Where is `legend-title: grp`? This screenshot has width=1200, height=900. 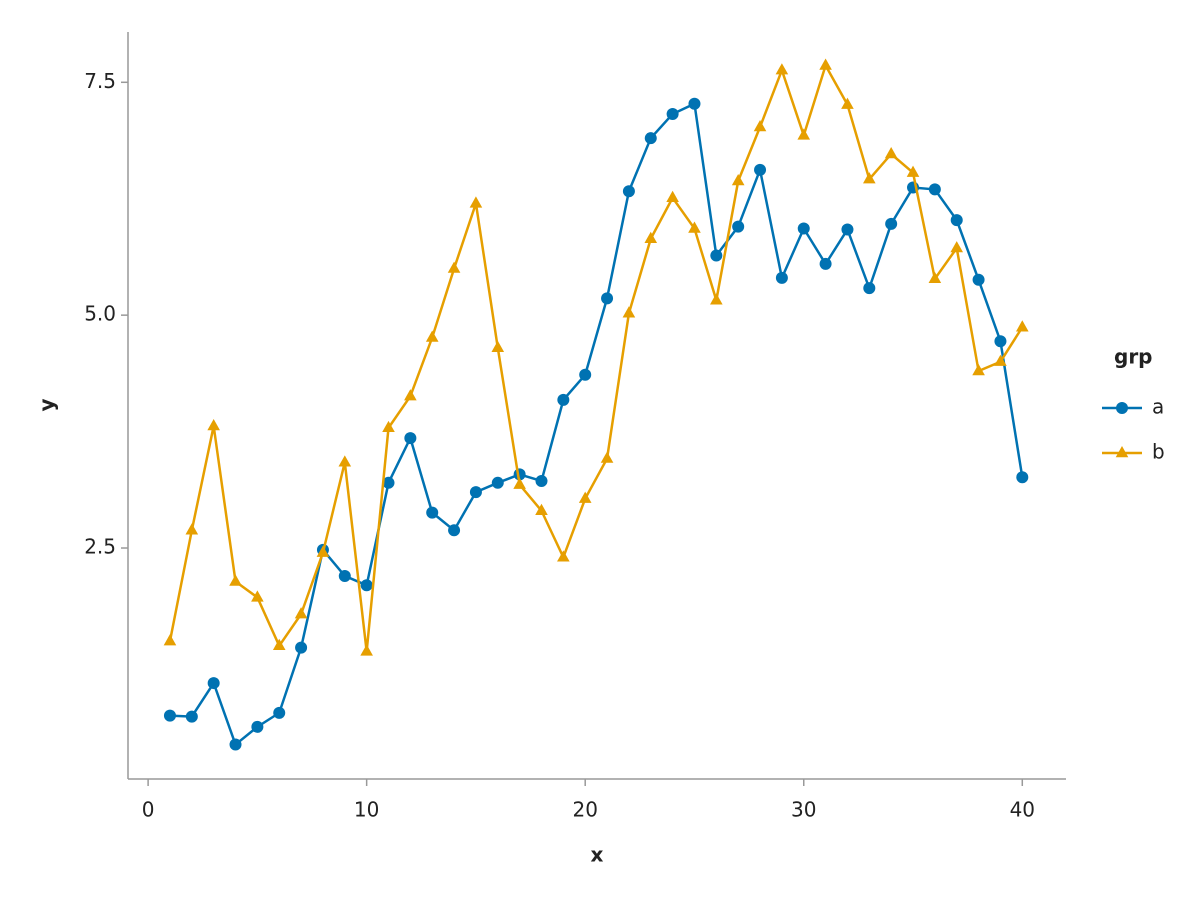 legend-title: grp is located at coordinates (1133, 357).